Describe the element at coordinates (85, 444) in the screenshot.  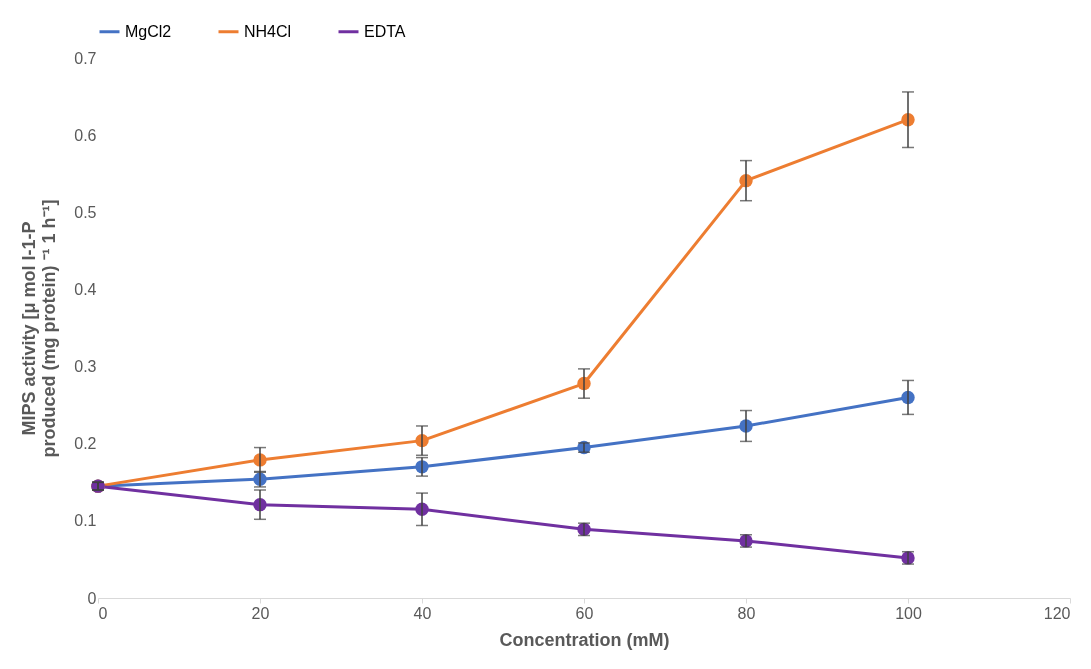
I see `y-tick-label: 0.2` at that location.